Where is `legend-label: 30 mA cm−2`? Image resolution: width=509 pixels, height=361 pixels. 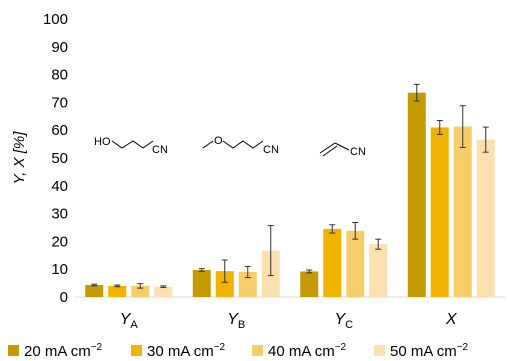
legend-label: 30 mA cm−2 is located at coordinates (186, 351).